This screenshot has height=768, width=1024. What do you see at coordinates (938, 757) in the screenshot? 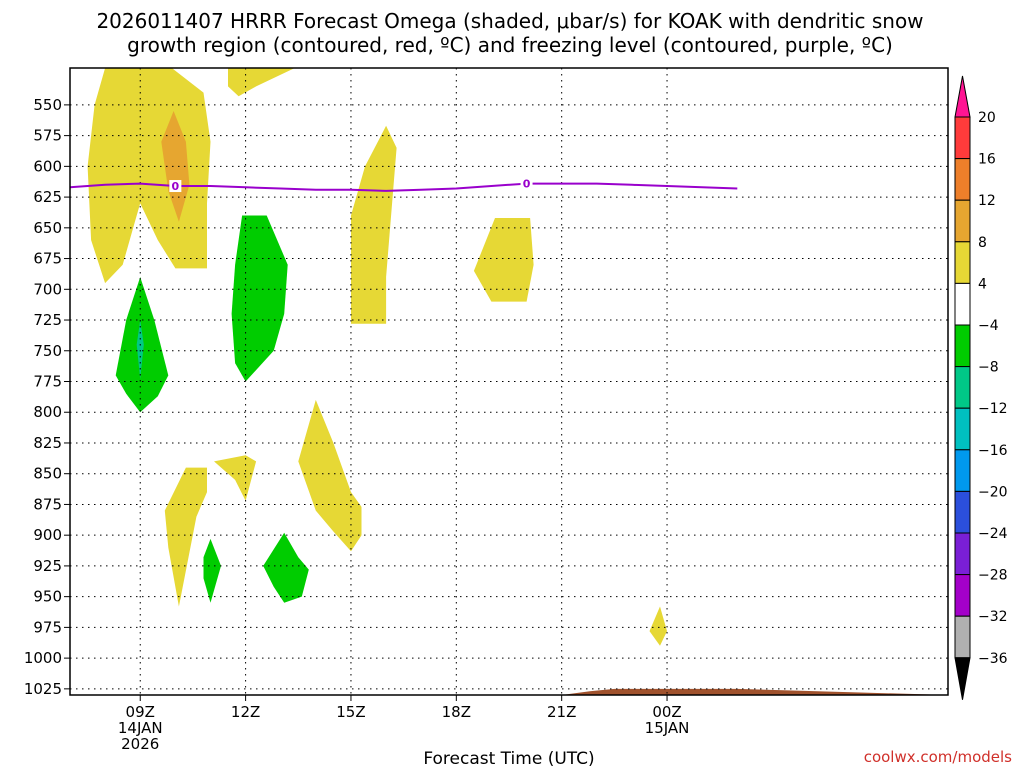
I see `credit-text: coolwx.com/models` at bounding box center [938, 757].